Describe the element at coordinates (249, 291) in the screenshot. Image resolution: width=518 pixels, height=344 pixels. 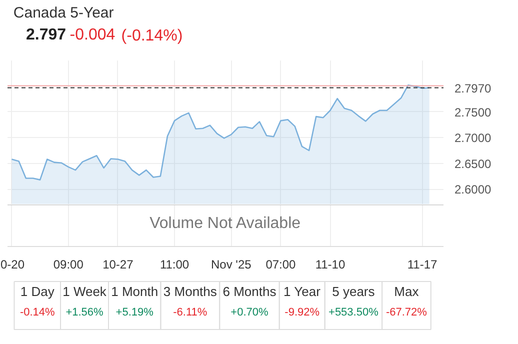
I see `category-label: 6 Months` at that location.